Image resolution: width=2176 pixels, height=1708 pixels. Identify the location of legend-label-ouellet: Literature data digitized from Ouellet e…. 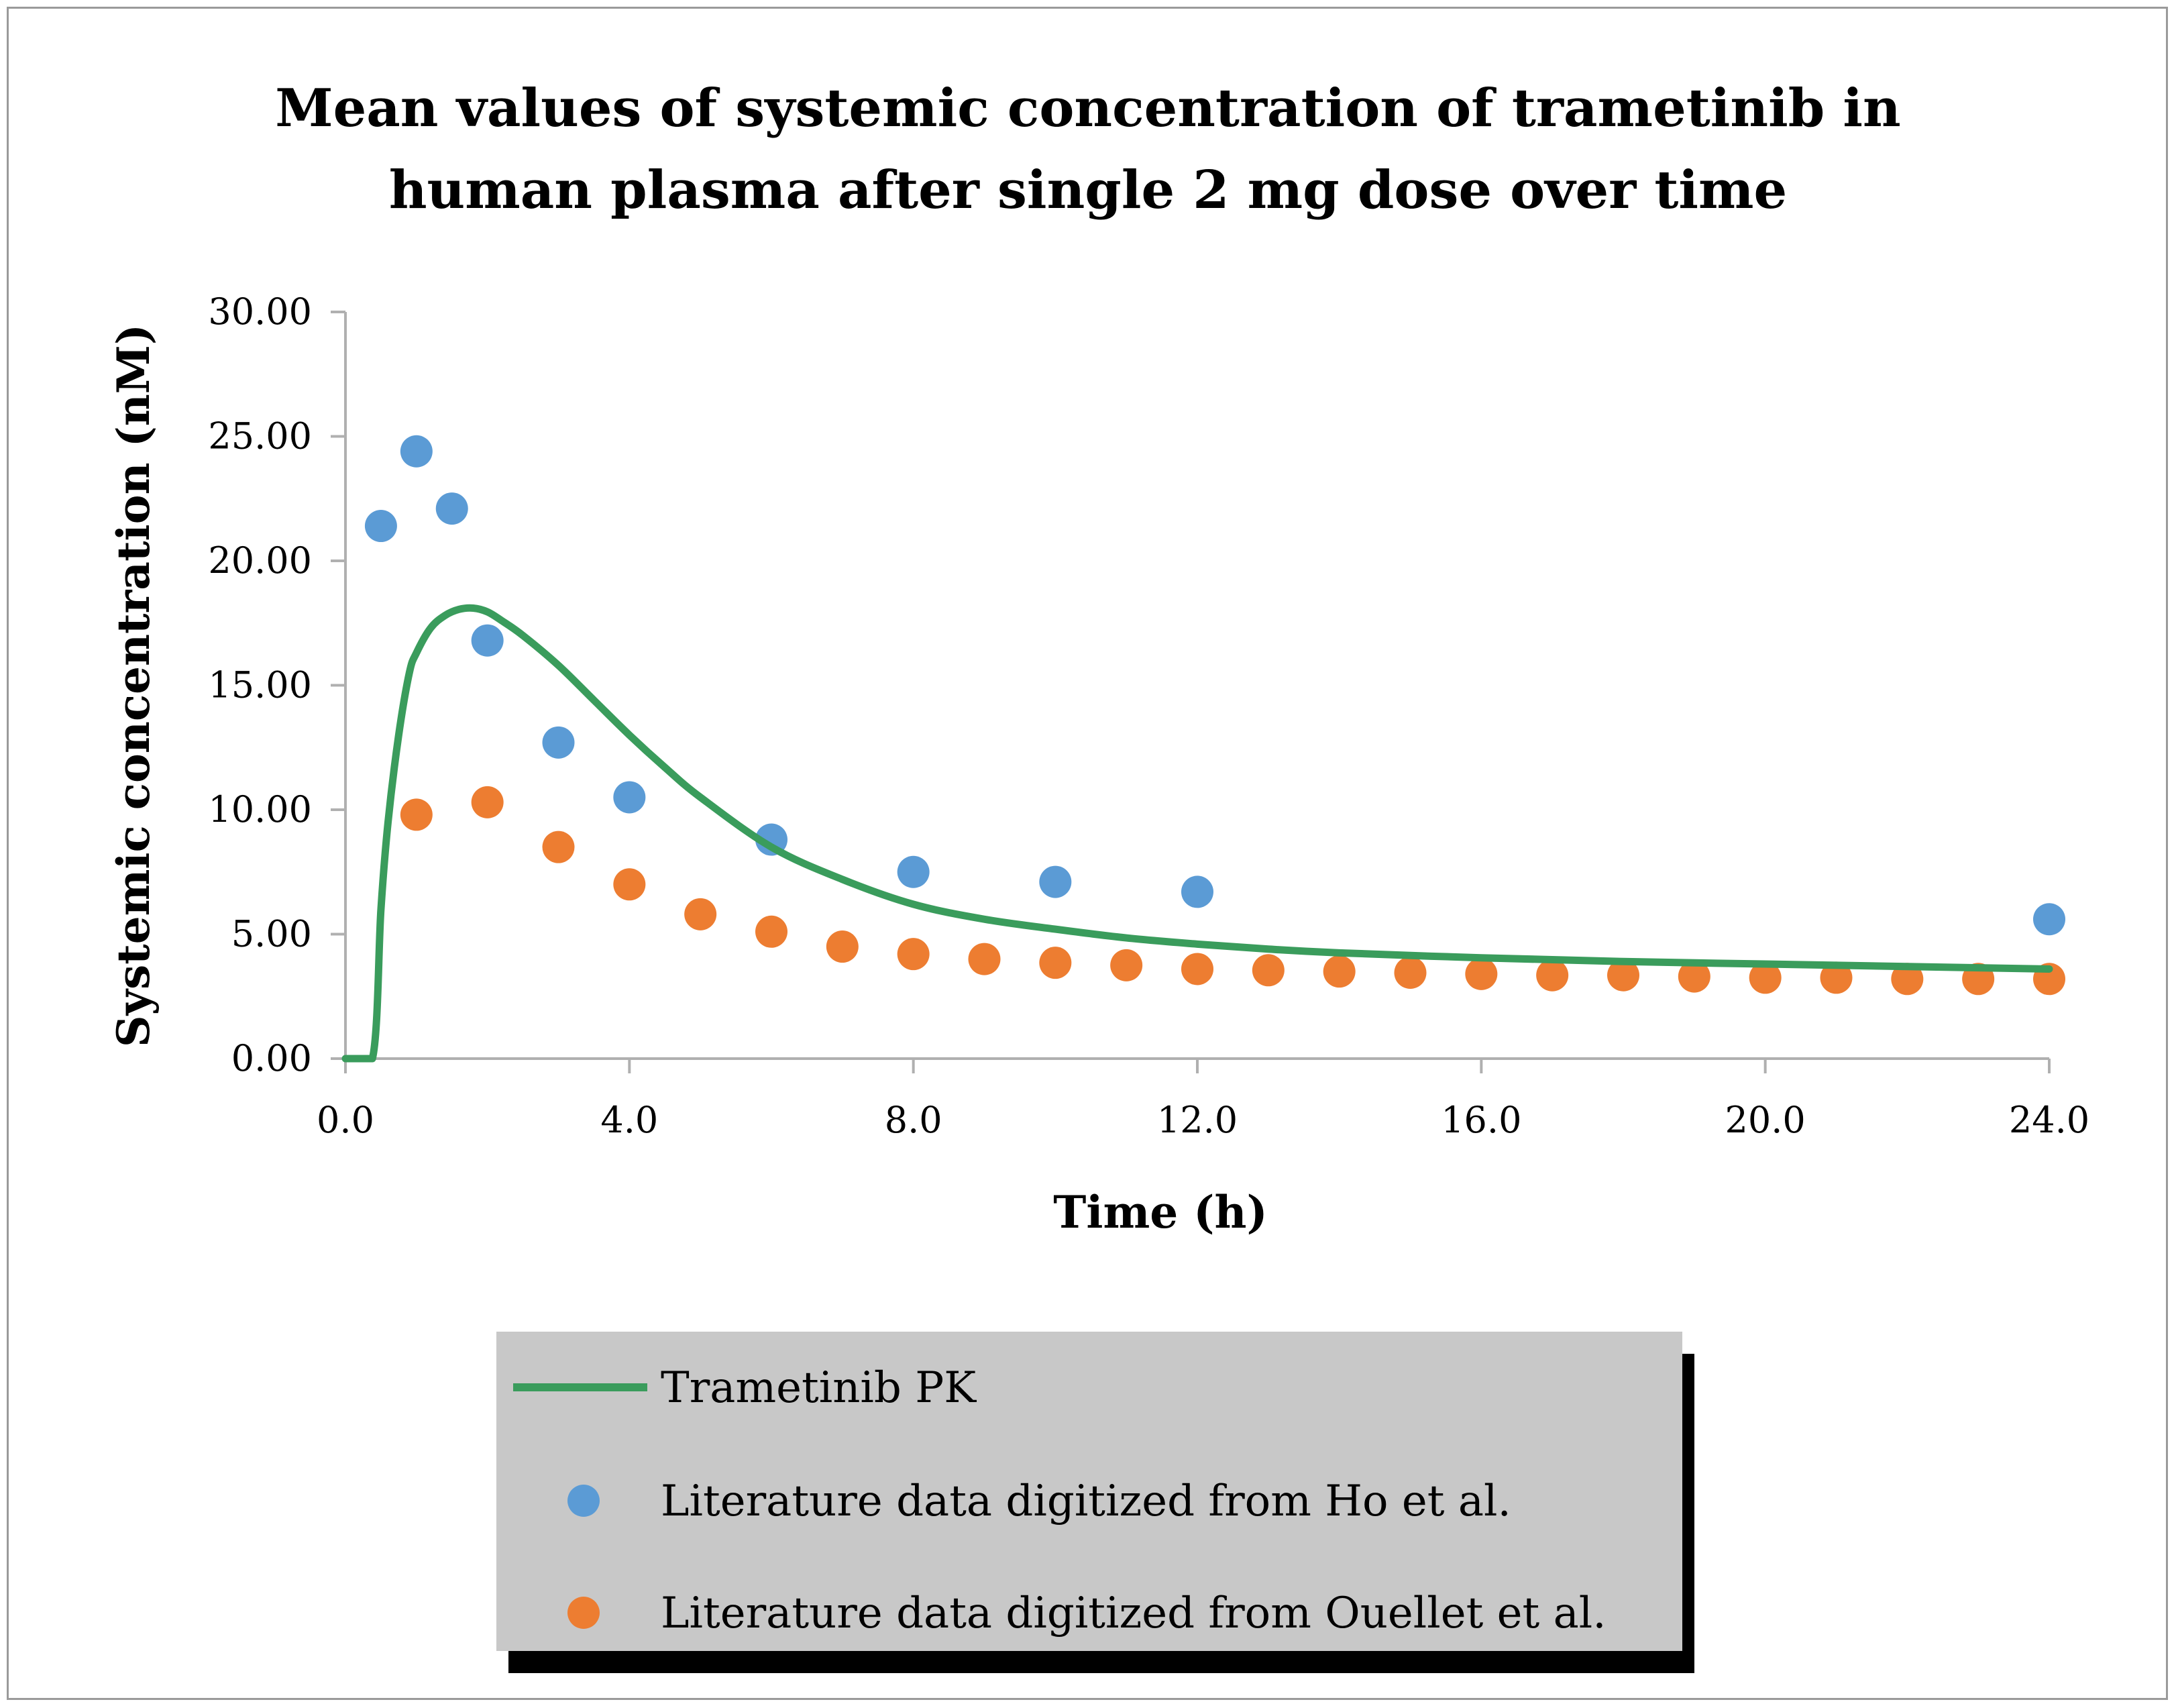
(1134, 1613).